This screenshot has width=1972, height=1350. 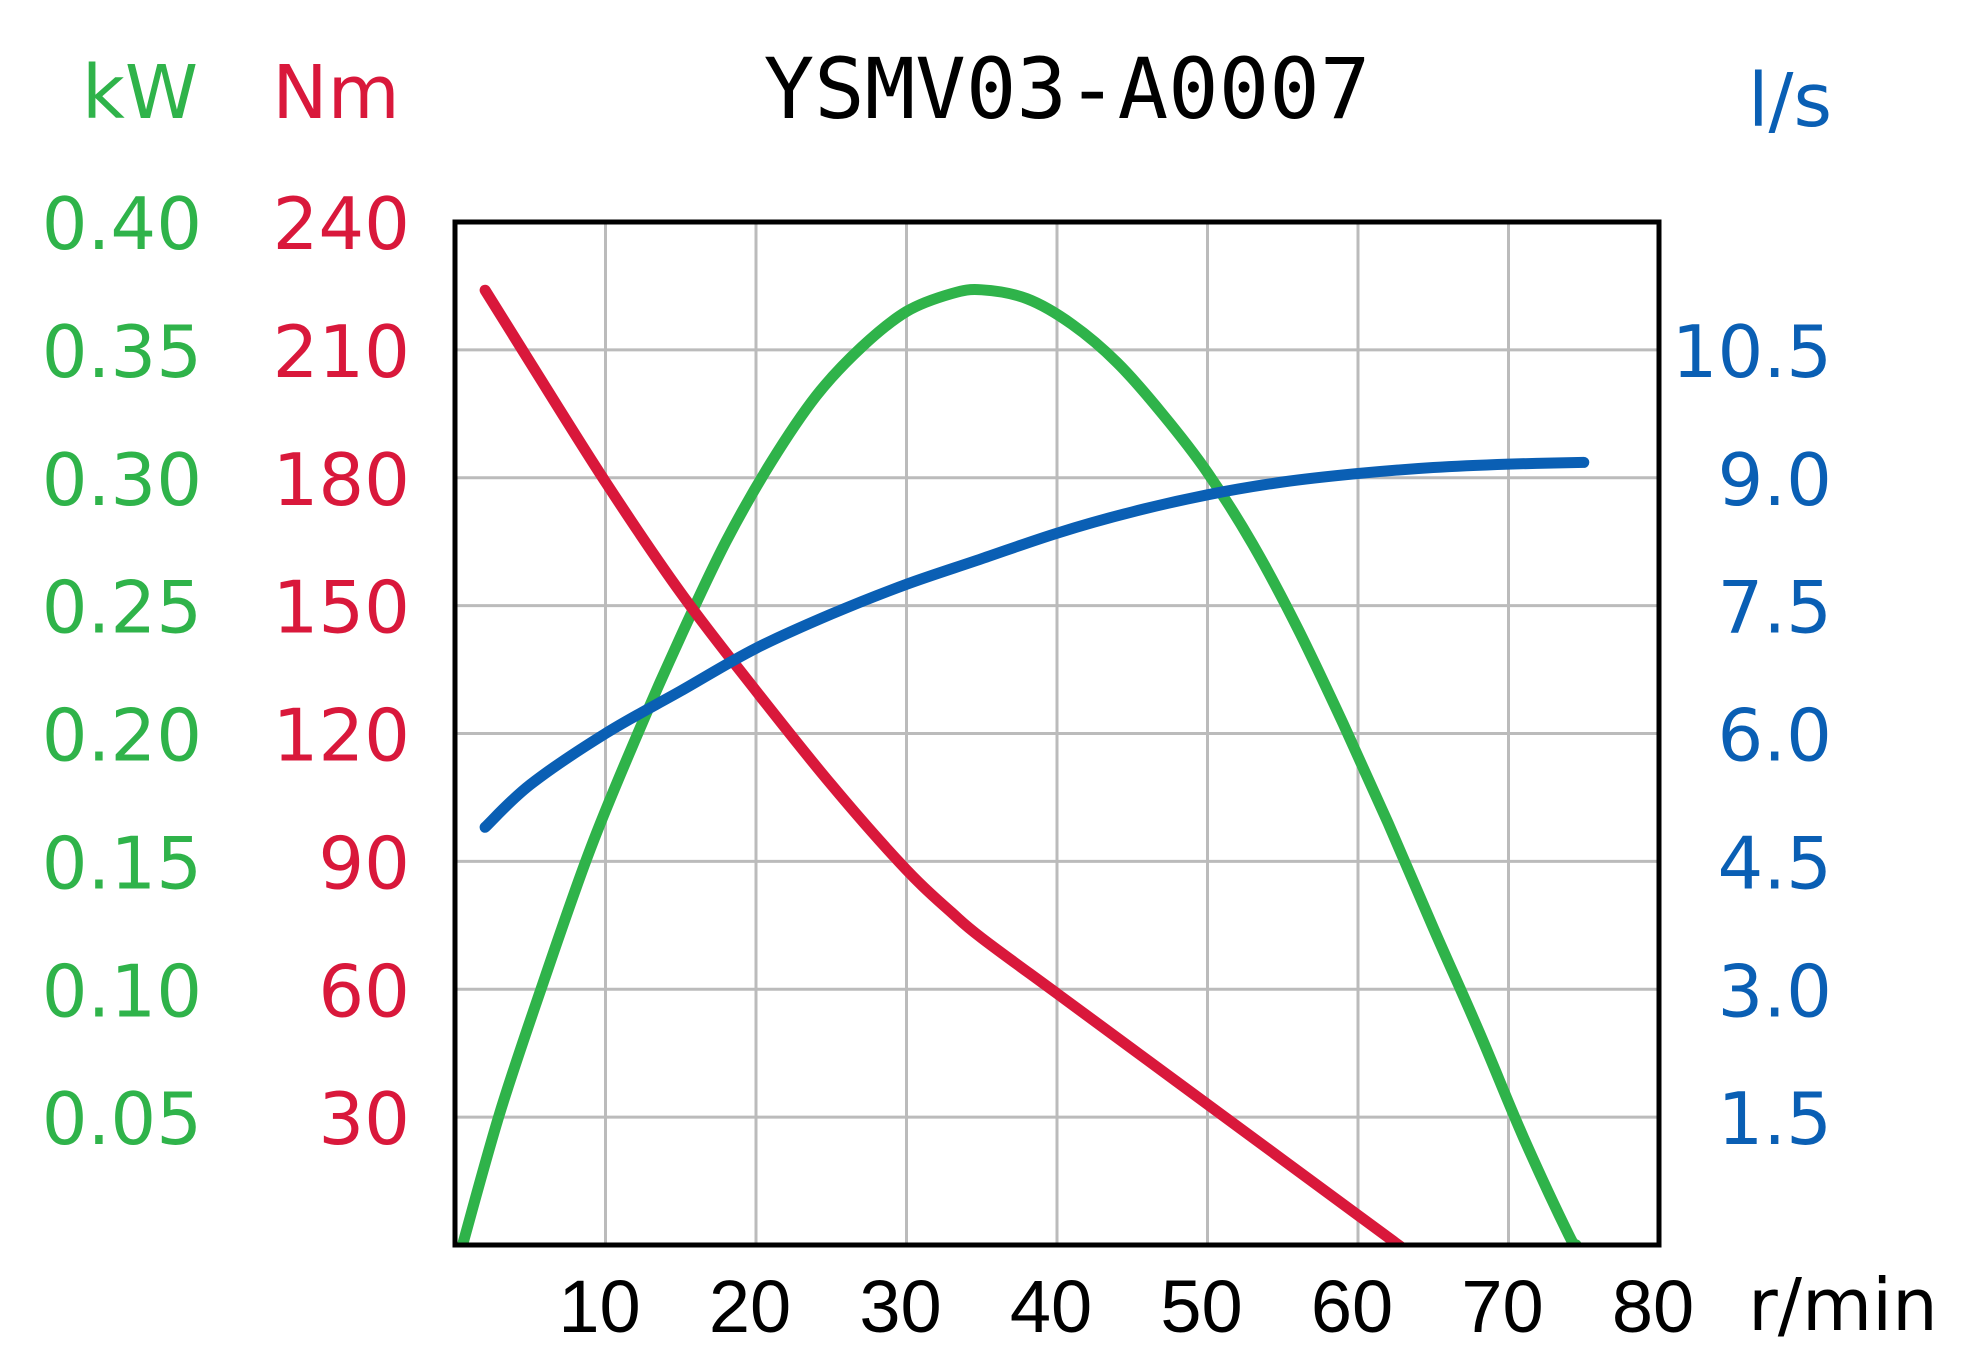 I want to click on flow-tick-label: 7.5, so click(x=1774, y=608).